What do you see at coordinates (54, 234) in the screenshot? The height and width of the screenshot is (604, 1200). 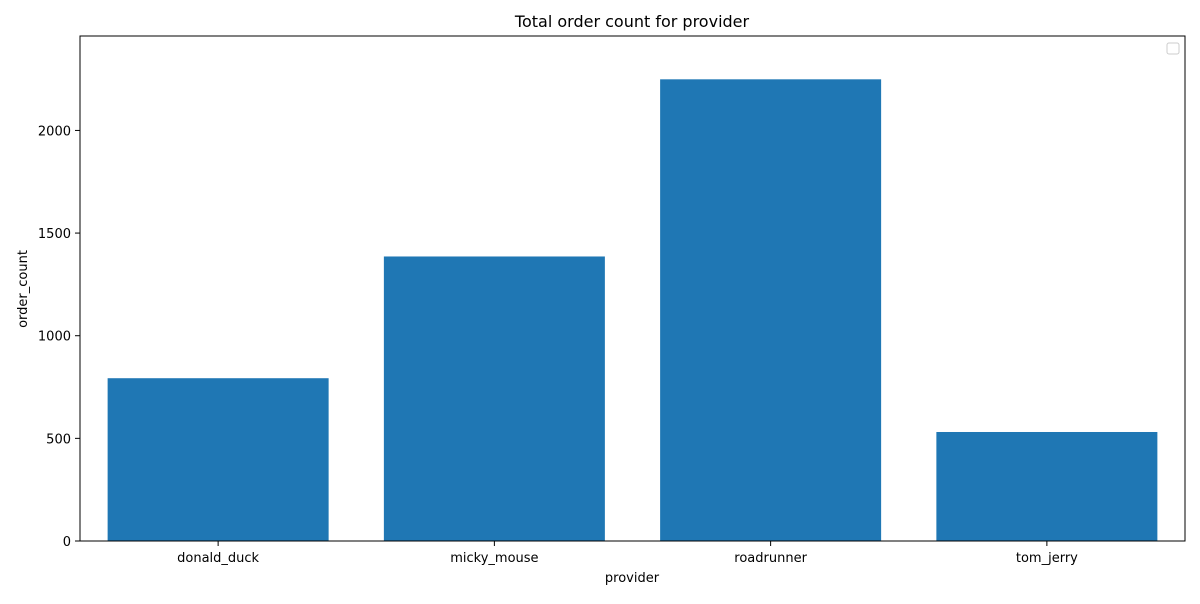 I see `y-tick-label: 1500` at bounding box center [54, 234].